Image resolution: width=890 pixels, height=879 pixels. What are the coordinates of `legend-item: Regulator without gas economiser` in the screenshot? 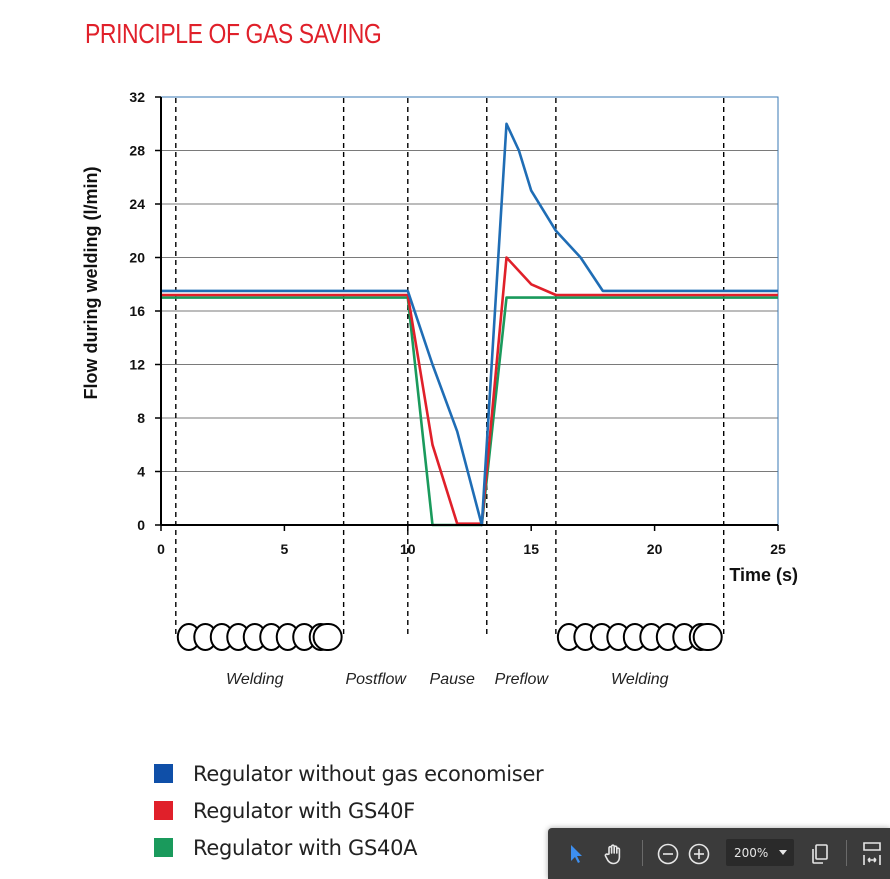 It's located at (349, 773).